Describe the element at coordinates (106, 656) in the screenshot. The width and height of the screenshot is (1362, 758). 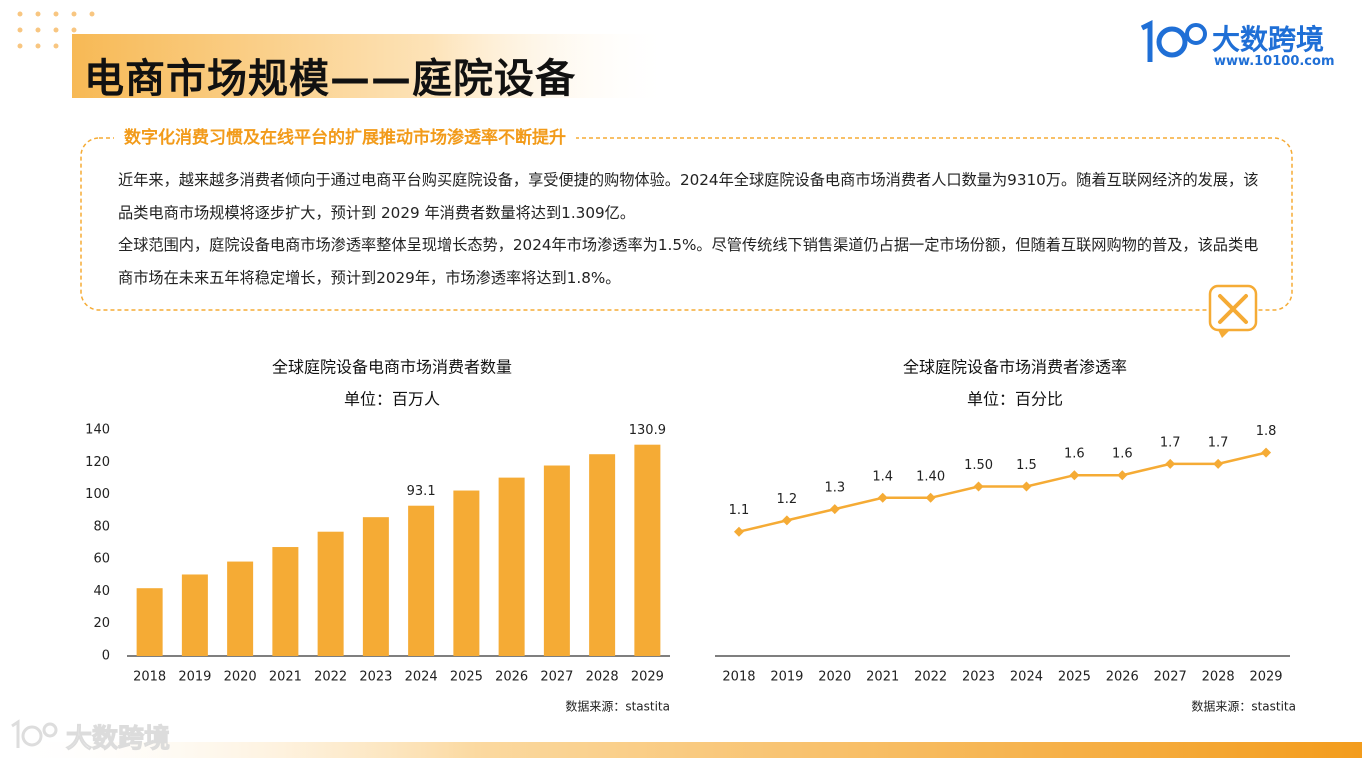
I see `y-tick-label: 0` at that location.